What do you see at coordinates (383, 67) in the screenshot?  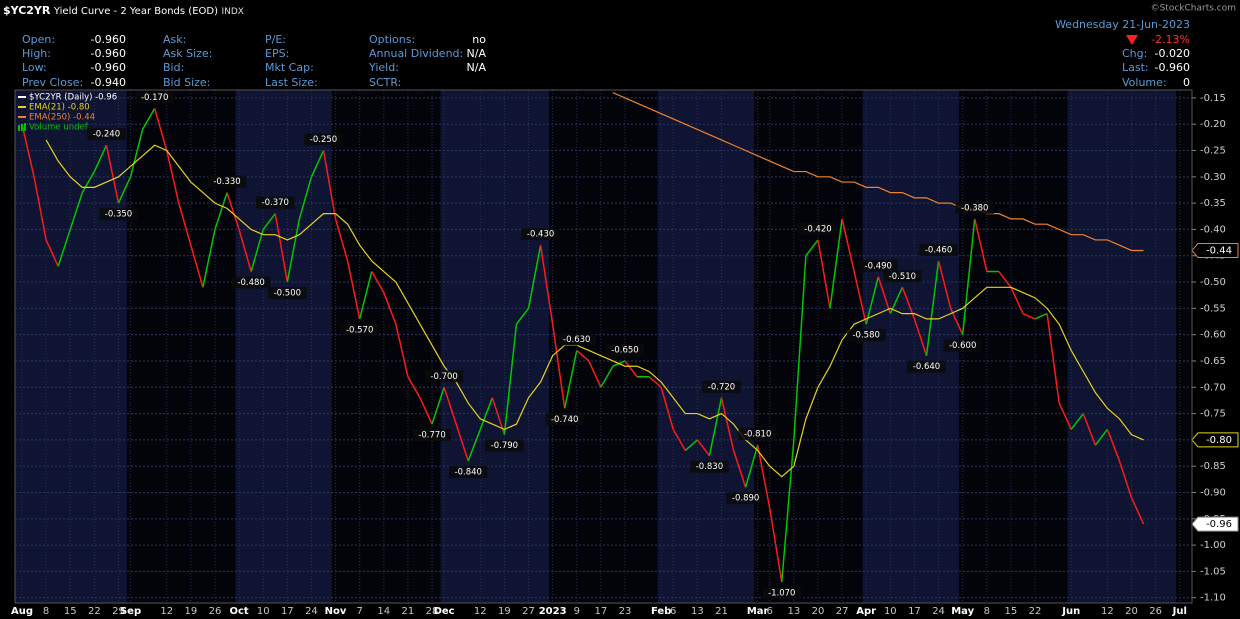 I see `quote-label: Yield:` at bounding box center [383, 67].